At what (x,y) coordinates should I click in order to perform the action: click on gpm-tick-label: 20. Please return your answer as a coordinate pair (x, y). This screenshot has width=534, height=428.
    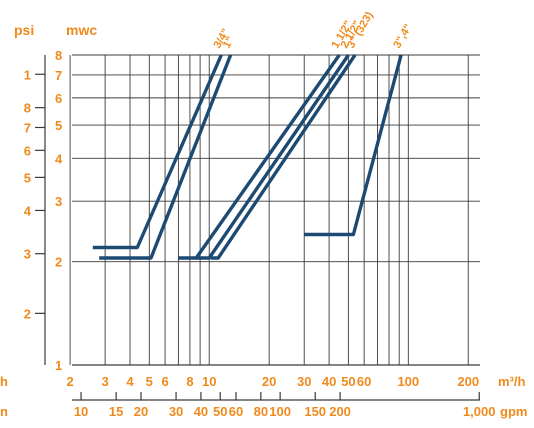
    Looking at the image, I should click on (141, 411).